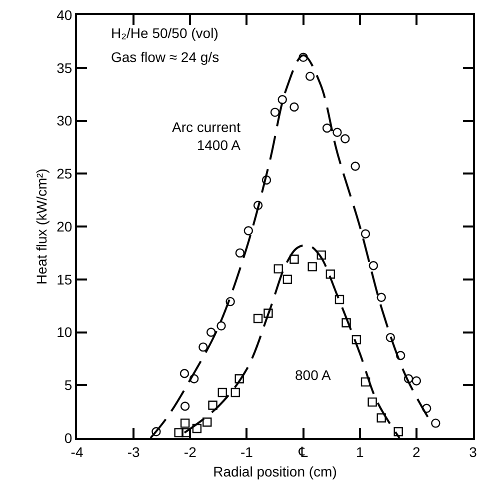  What do you see at coordinates (473, 452) in the screenshot?
I see `x-tick-label: 3` at bounding box center [473, 452].